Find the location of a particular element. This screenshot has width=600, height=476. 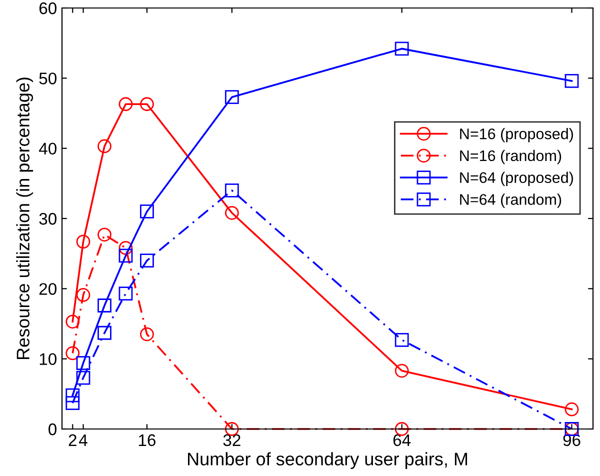

y-tick-label: 40 is located at coordinates (47, 148).